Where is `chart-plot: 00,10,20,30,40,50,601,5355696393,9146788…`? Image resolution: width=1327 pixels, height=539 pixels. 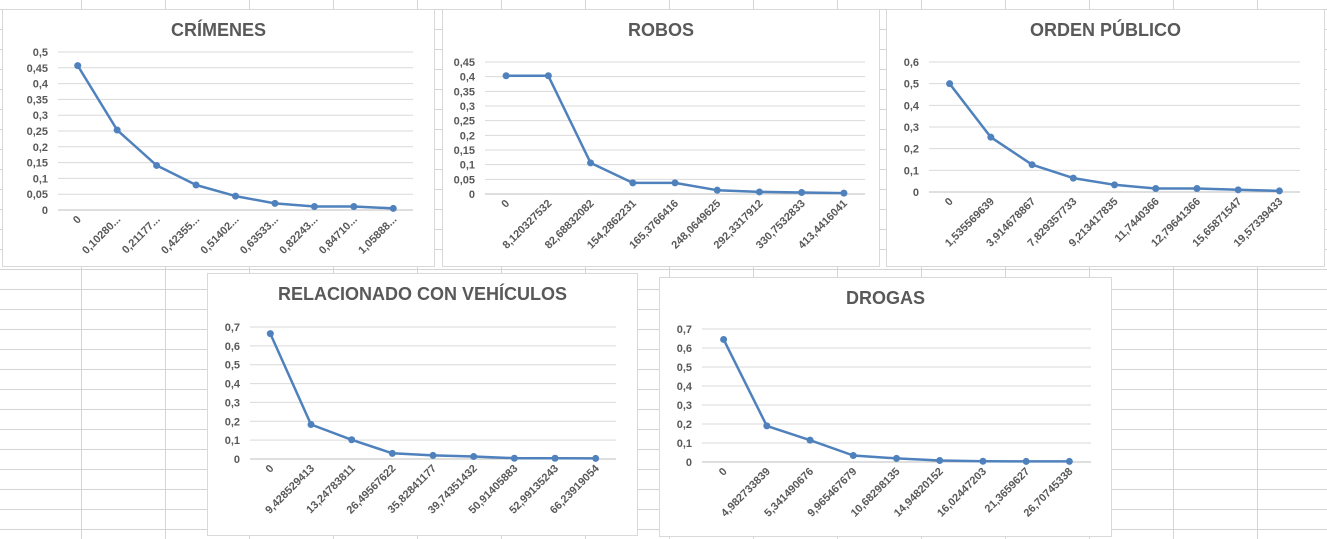
chart-plot: 00,10,20,30,40,50,601,5355696393,9146788… is located at coordinates (1102, 153).